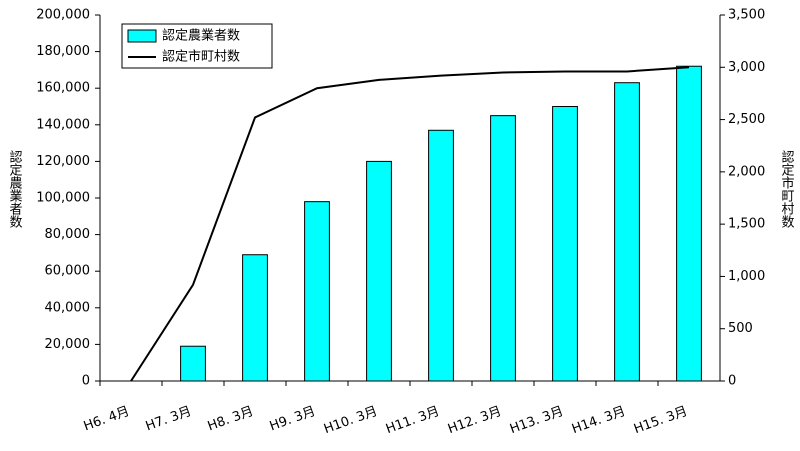  I want to click on x-tick-label: H11. 3月, so click(413, 420).